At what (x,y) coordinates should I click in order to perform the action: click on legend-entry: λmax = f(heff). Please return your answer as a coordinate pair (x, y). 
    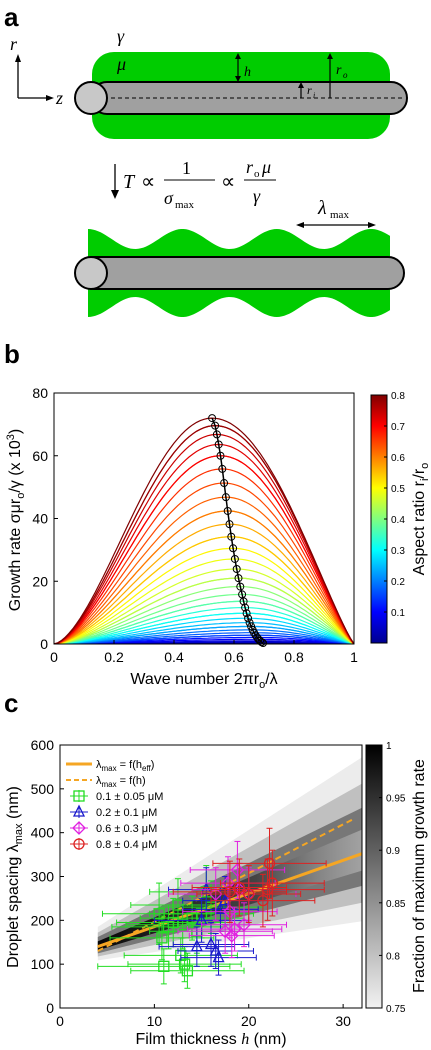
    Looking at the image, I should click on (110, 766).